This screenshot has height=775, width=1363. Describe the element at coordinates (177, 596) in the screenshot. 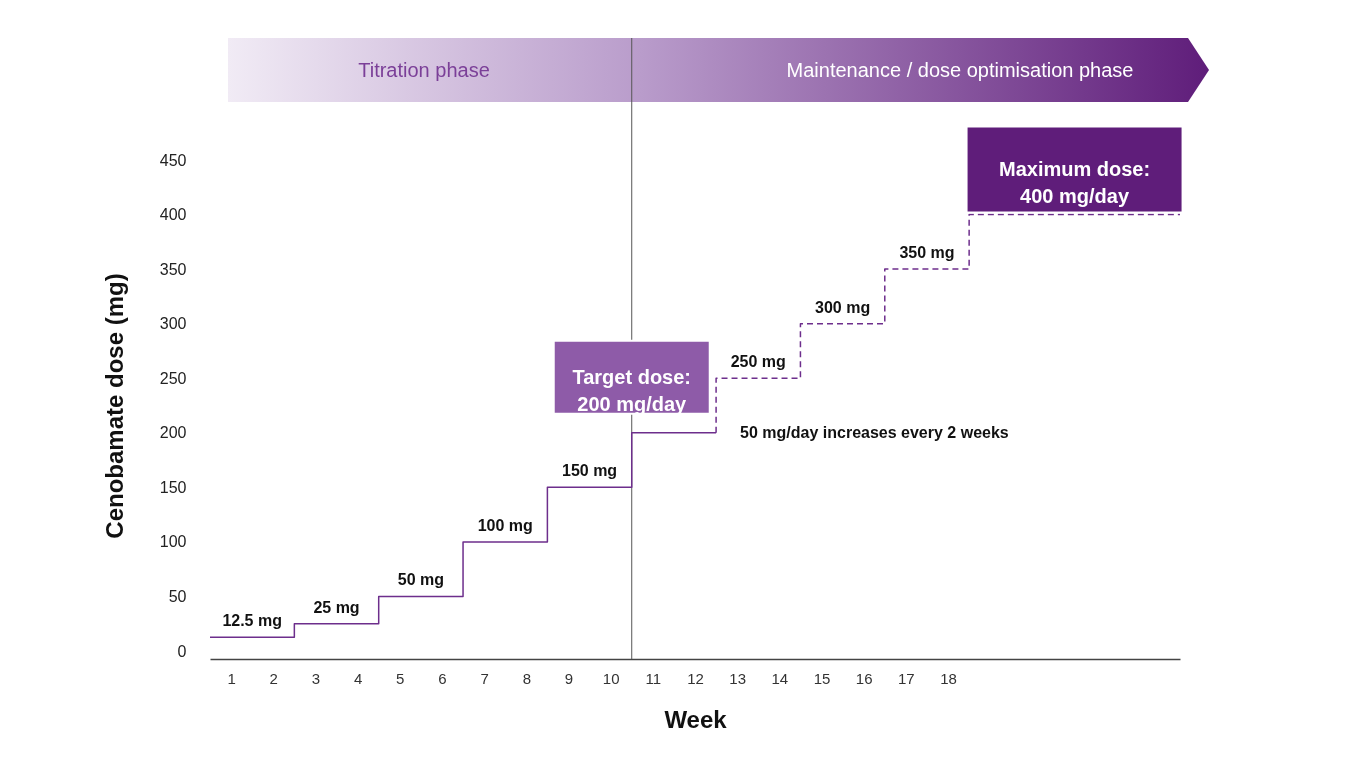

I see `y-tick-label: 50` at that location.